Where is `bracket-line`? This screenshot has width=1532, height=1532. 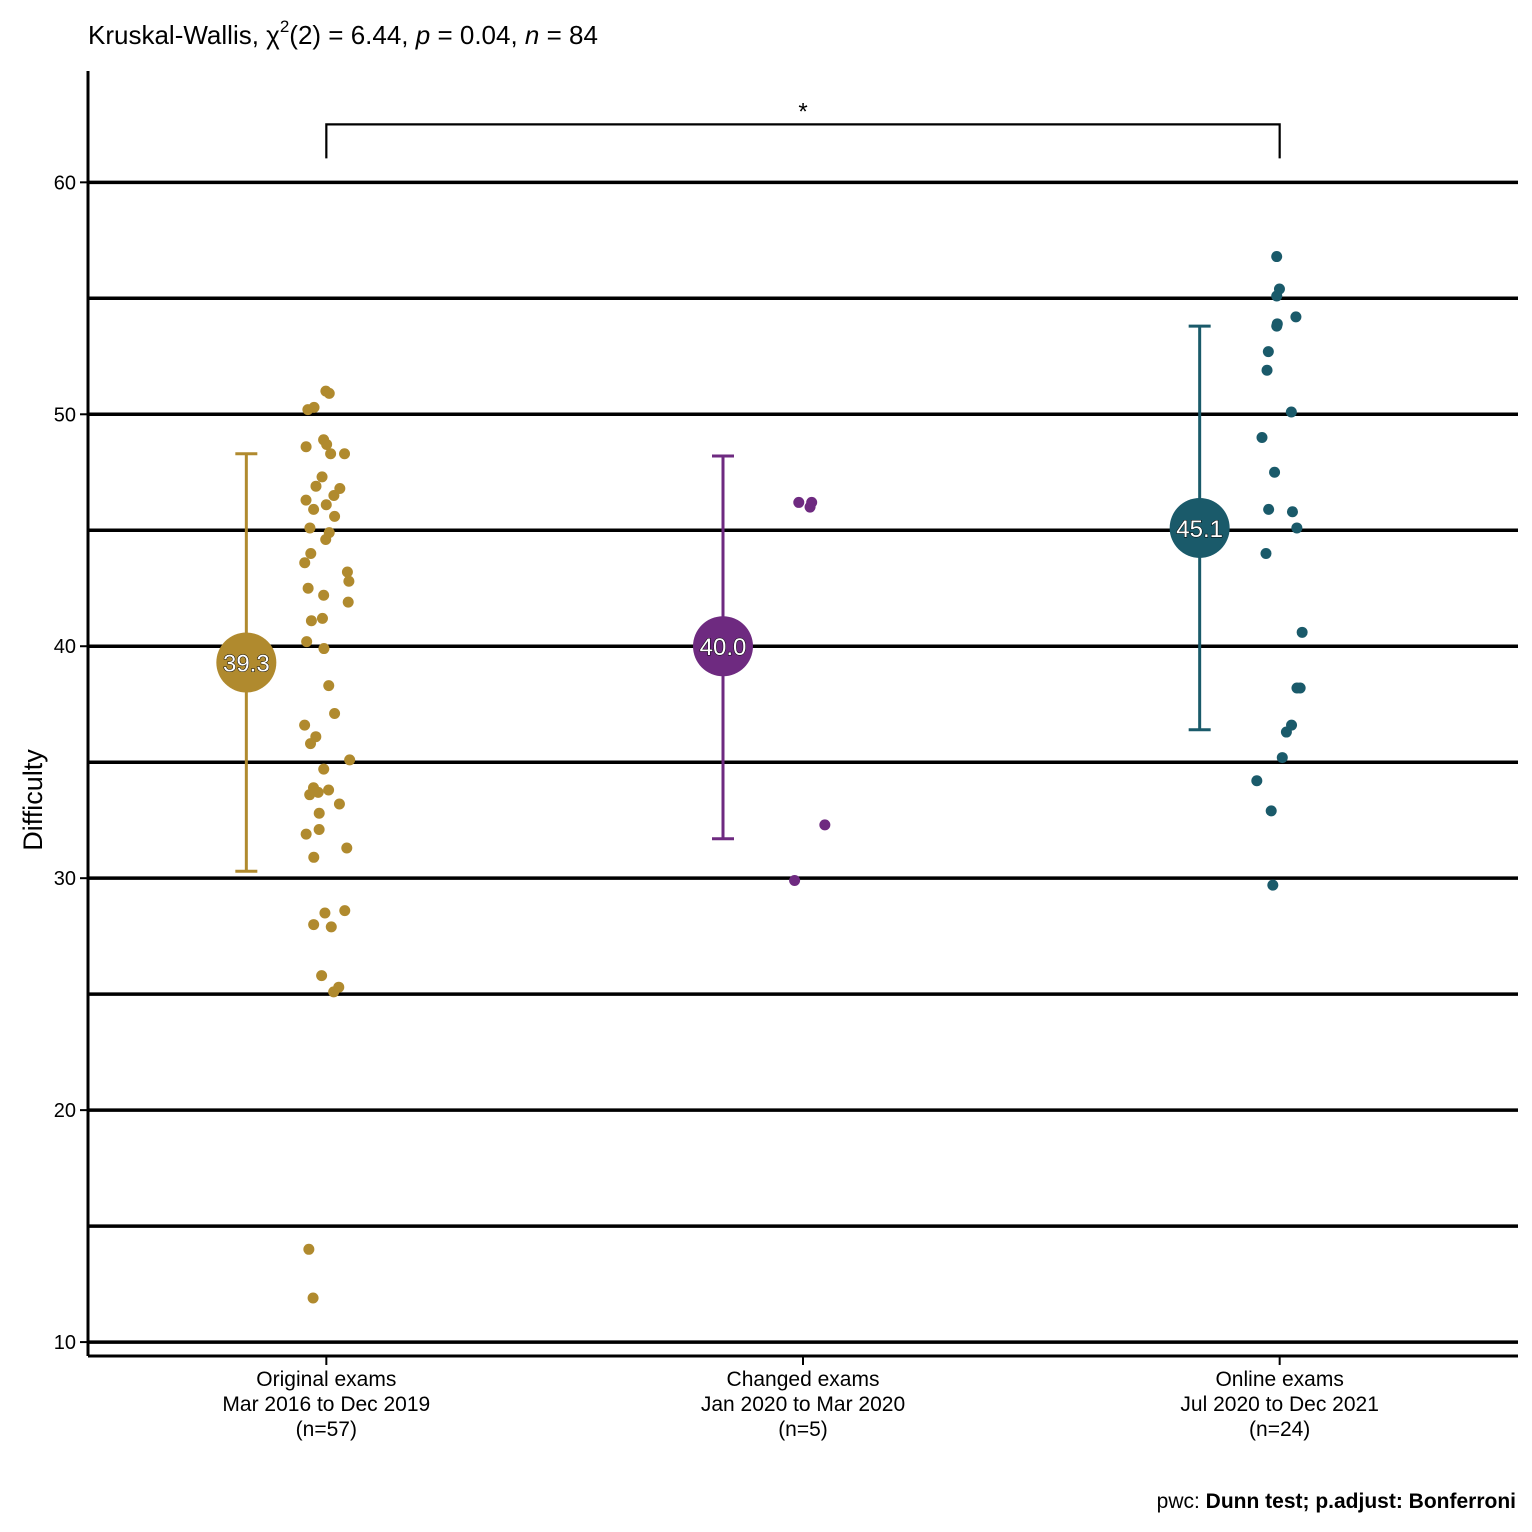 bracket-line is located at coordinates (803, 141).